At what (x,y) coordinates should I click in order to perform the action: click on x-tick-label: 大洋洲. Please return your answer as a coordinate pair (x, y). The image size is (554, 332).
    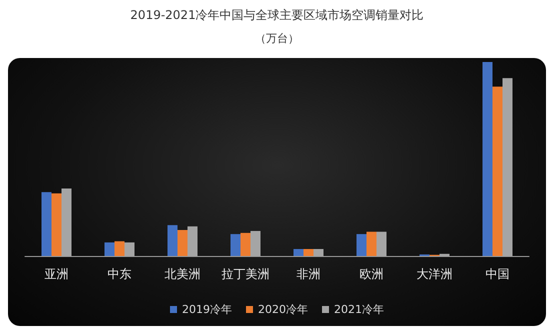
    Looking at the image, I should click on (434, 274).